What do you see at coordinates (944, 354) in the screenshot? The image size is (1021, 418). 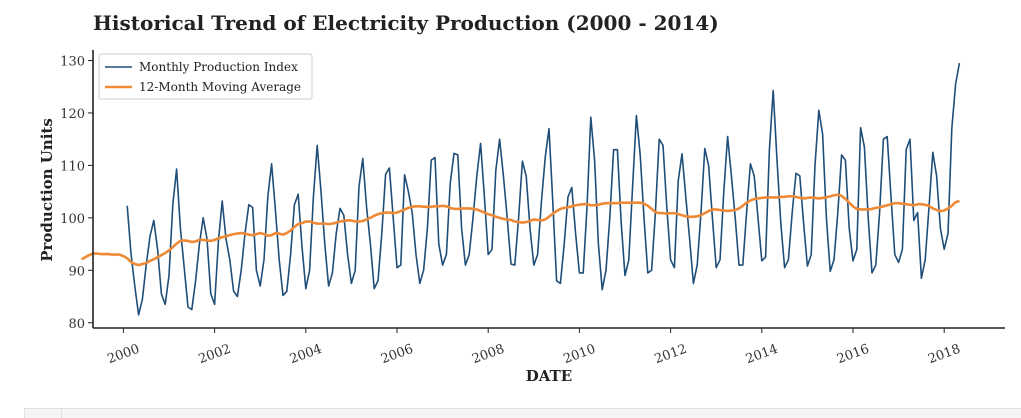 I see `x-tick-label: 2018` at bounding box center [944, 354].